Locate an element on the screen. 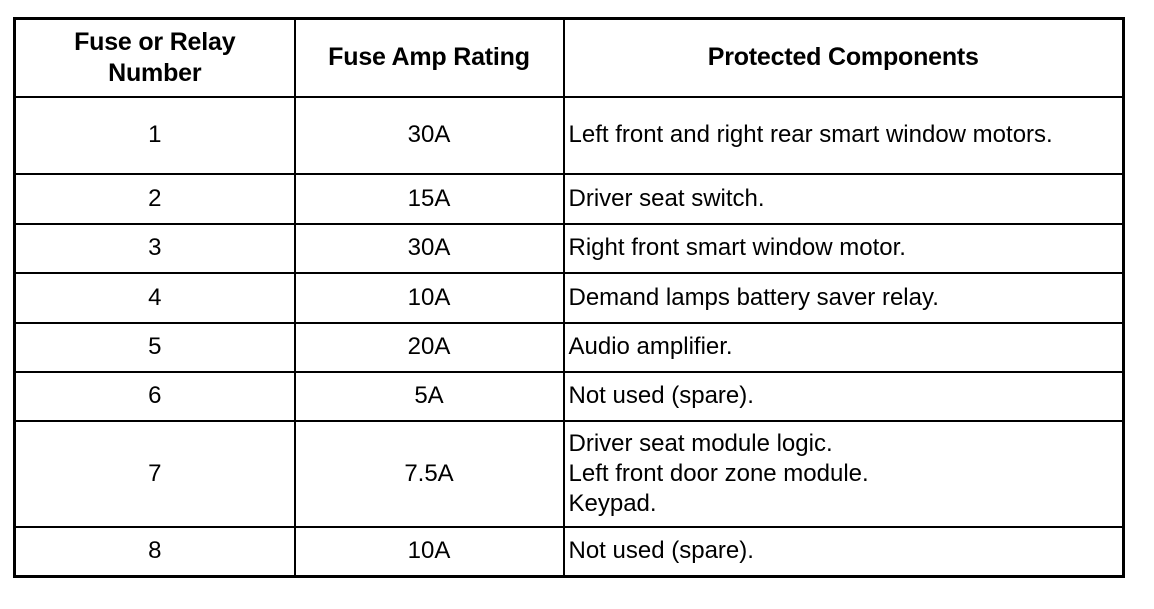 This screenshot has height=609, width=1154. protected-components-cell: Demand lamps battery saver relay. is located at coordinates (843, 297).